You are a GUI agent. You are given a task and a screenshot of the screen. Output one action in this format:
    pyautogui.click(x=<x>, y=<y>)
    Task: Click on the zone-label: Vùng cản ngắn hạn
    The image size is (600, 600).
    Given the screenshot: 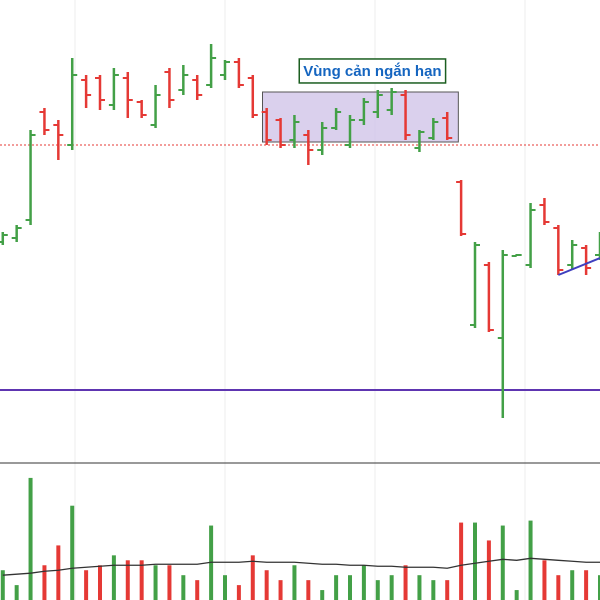 What is the action you would take?
    pyautogui.click(x=372, y=71)
    